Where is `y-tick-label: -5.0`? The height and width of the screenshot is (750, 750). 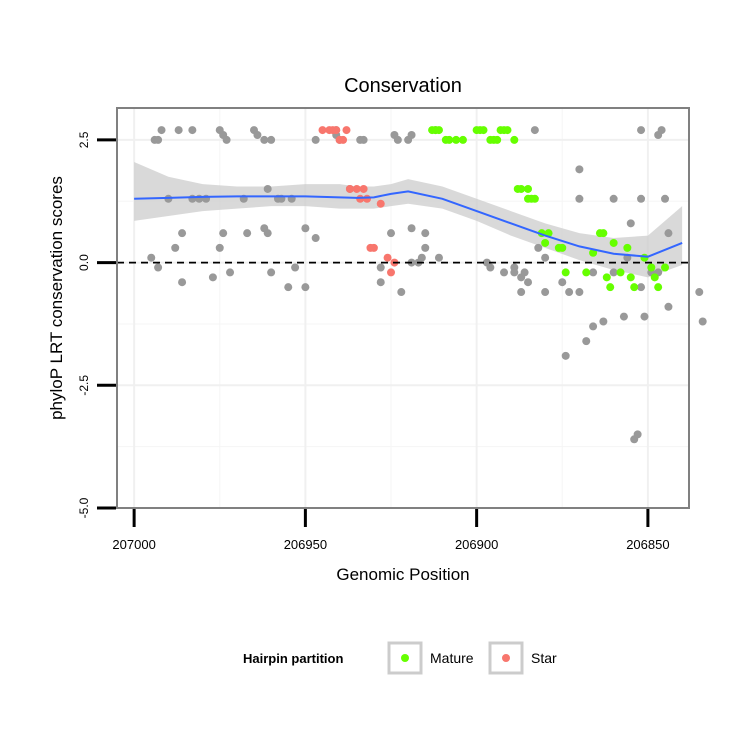 y-tick-label: -5.0 is located at coordinates (84, 507).